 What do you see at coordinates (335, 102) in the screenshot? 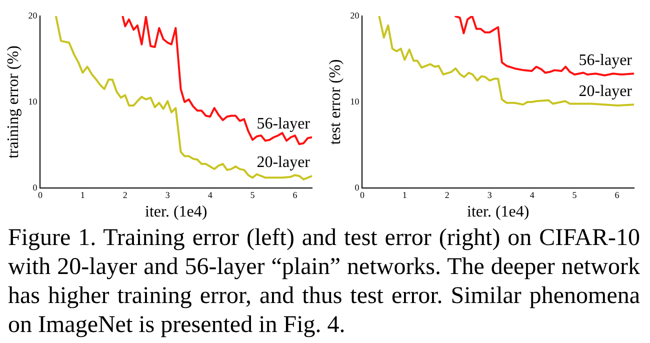
I see `y-axis-title: test error (%)` at bounding box center [335, 102].